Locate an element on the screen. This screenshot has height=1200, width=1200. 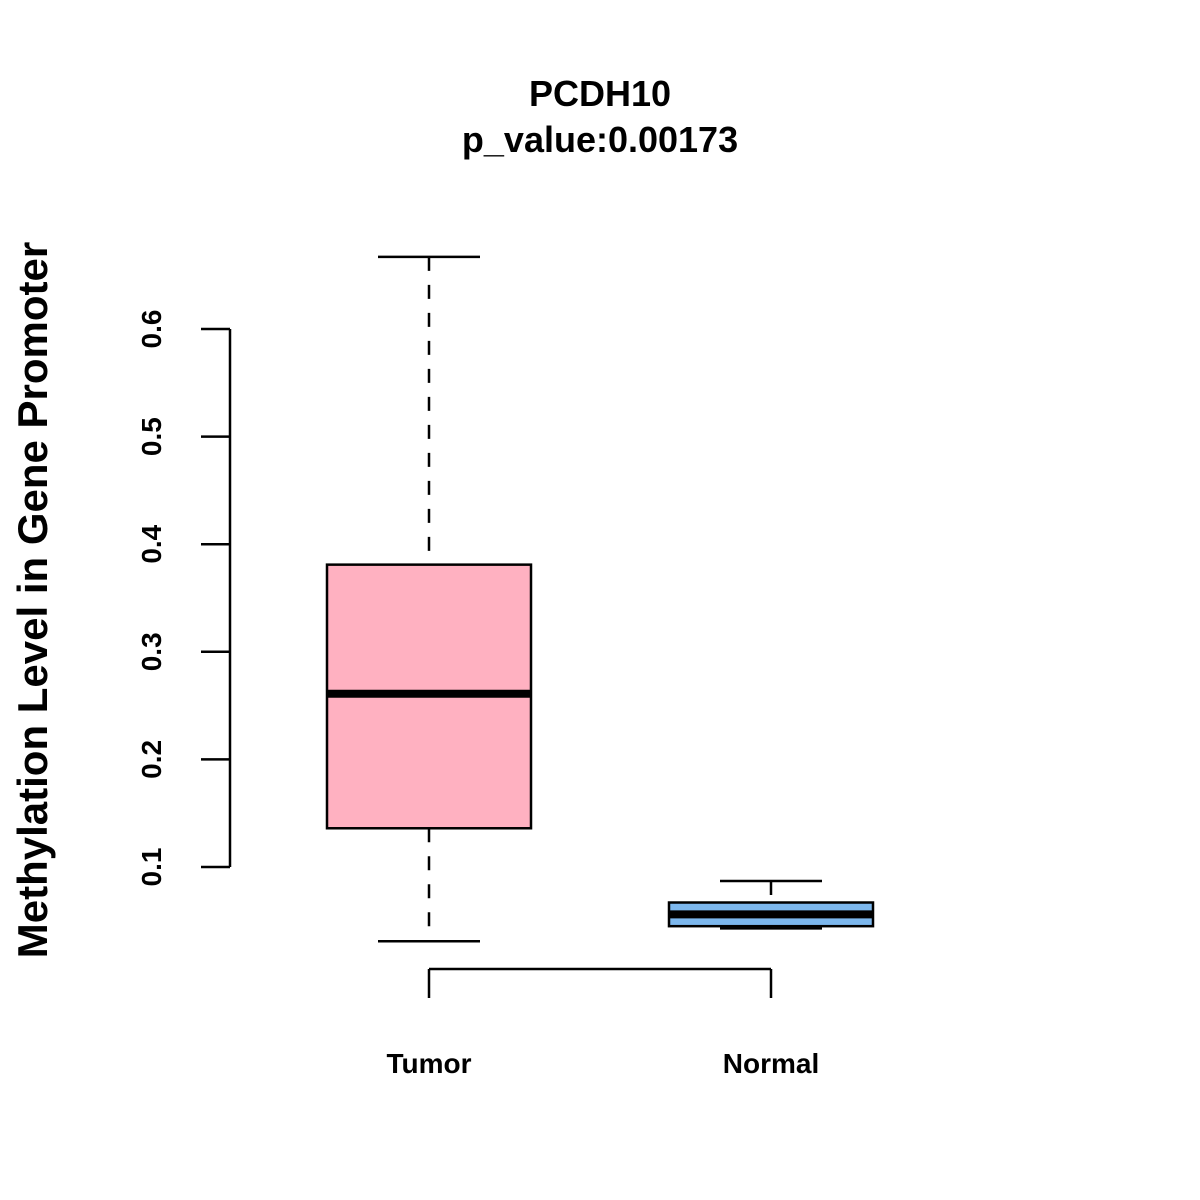
chart-subtitle: p_value:0.00173 is located at coordinates (600, 139).